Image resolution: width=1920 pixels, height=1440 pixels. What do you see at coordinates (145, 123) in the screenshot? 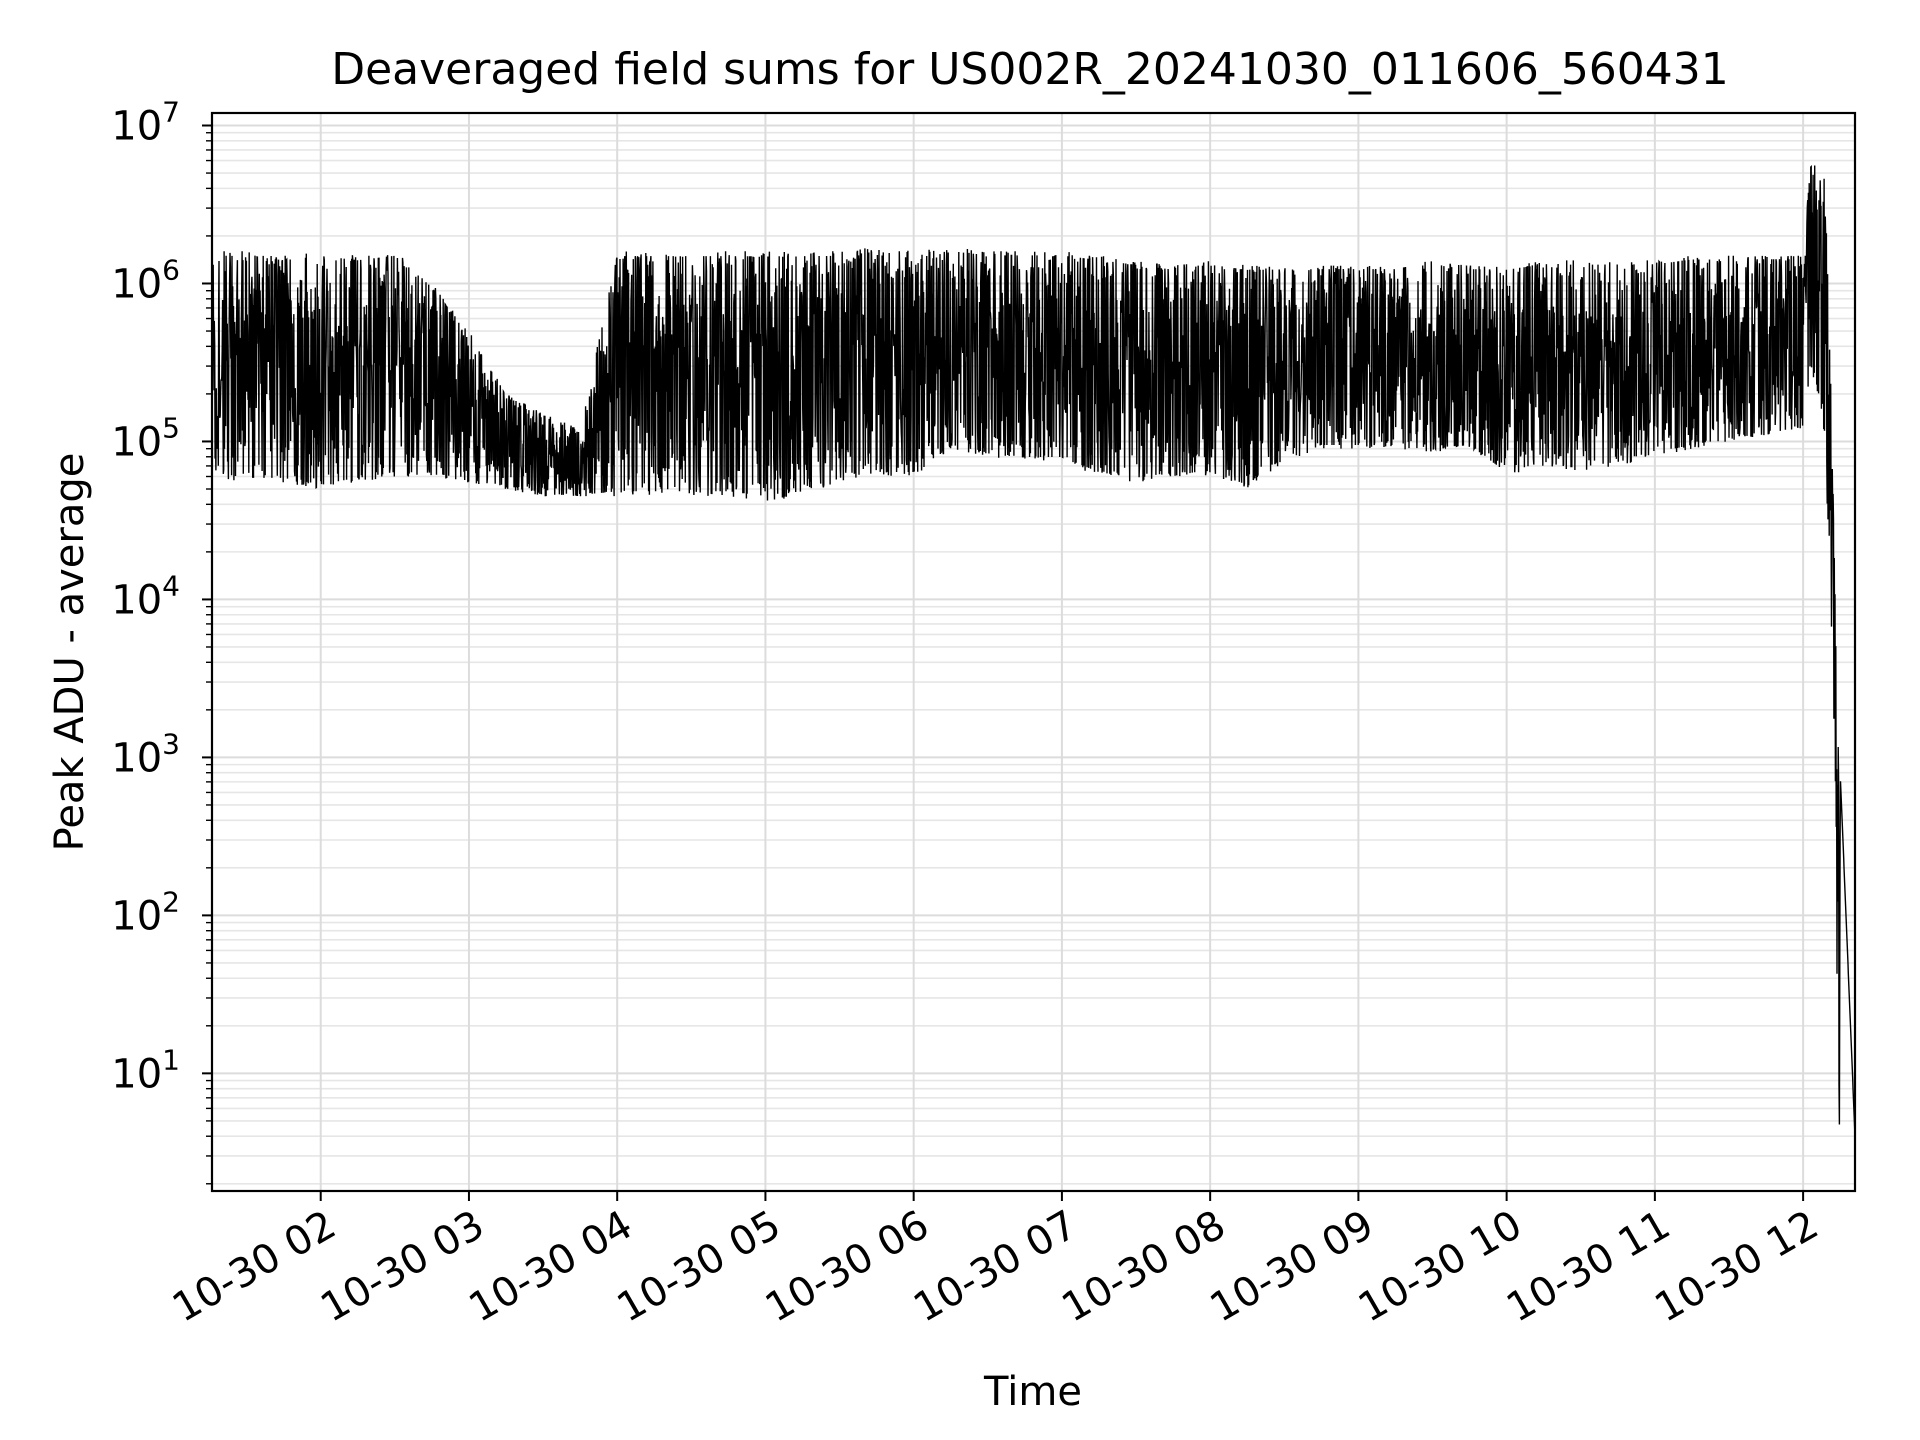
I see `y-tick-label: 10⁷` at bounding box center [145, 123].